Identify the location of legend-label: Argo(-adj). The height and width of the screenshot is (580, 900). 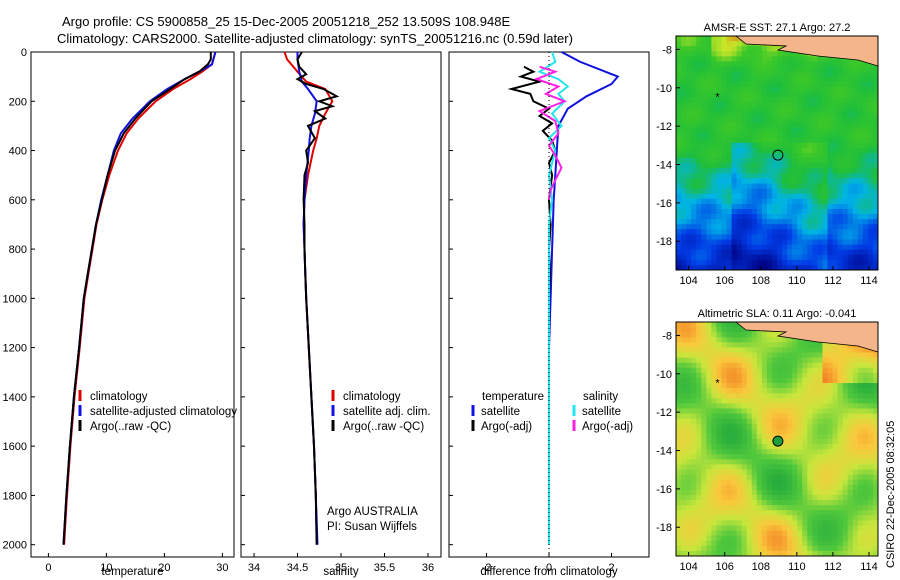
(506, 427).